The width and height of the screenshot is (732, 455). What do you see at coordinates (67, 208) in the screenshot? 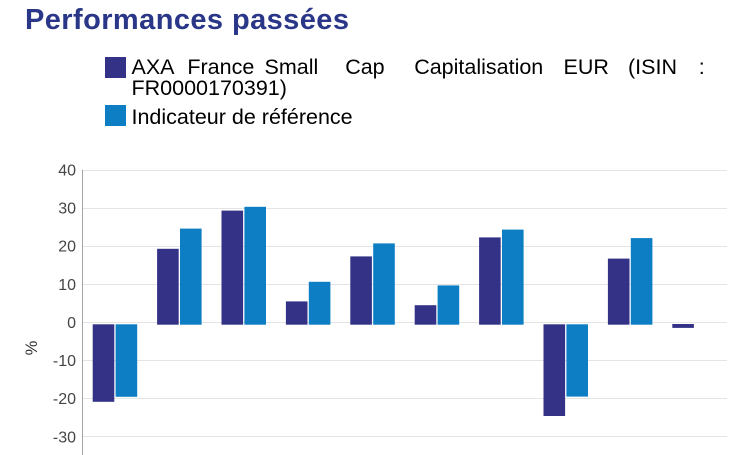
I see `svg-text: 30` at bounding box center [67, 208].